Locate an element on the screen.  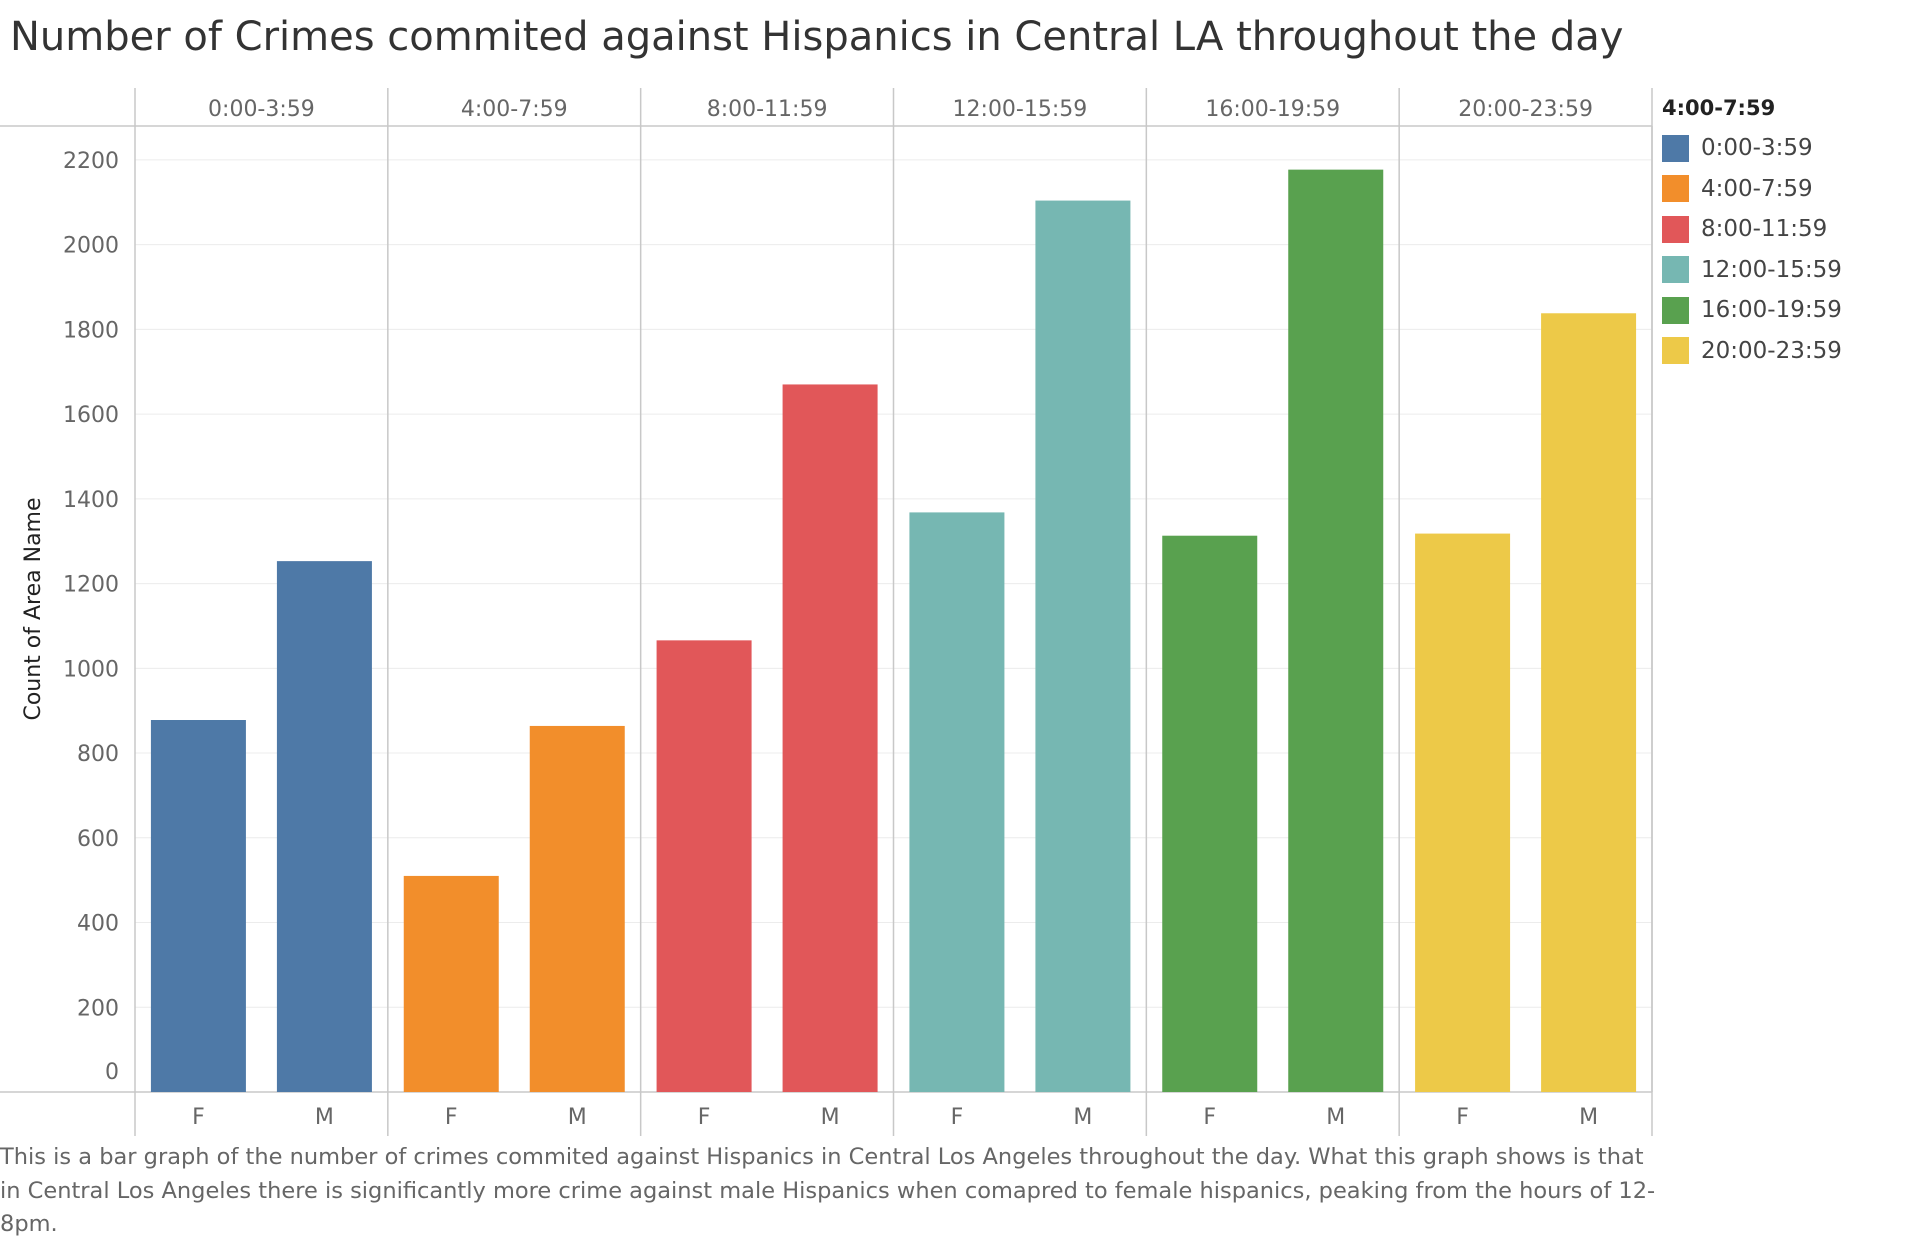
y-tick-label: 1200 is located at coordinates (91, 585).